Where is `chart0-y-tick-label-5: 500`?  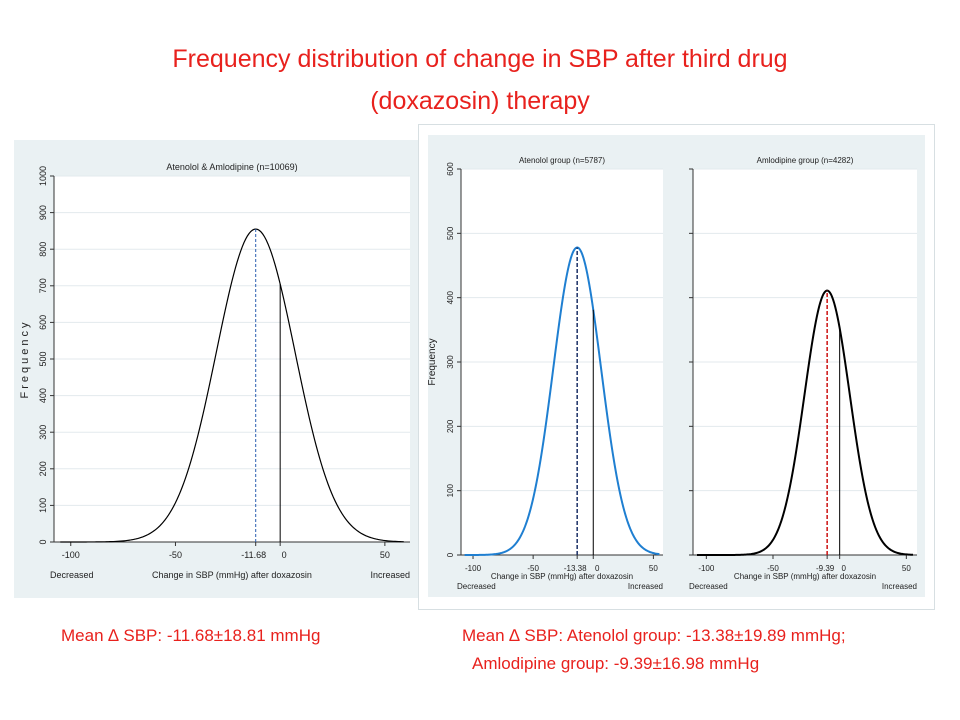 chart0-y-tick-label-5: 500 is located at coordinates (43, 358).